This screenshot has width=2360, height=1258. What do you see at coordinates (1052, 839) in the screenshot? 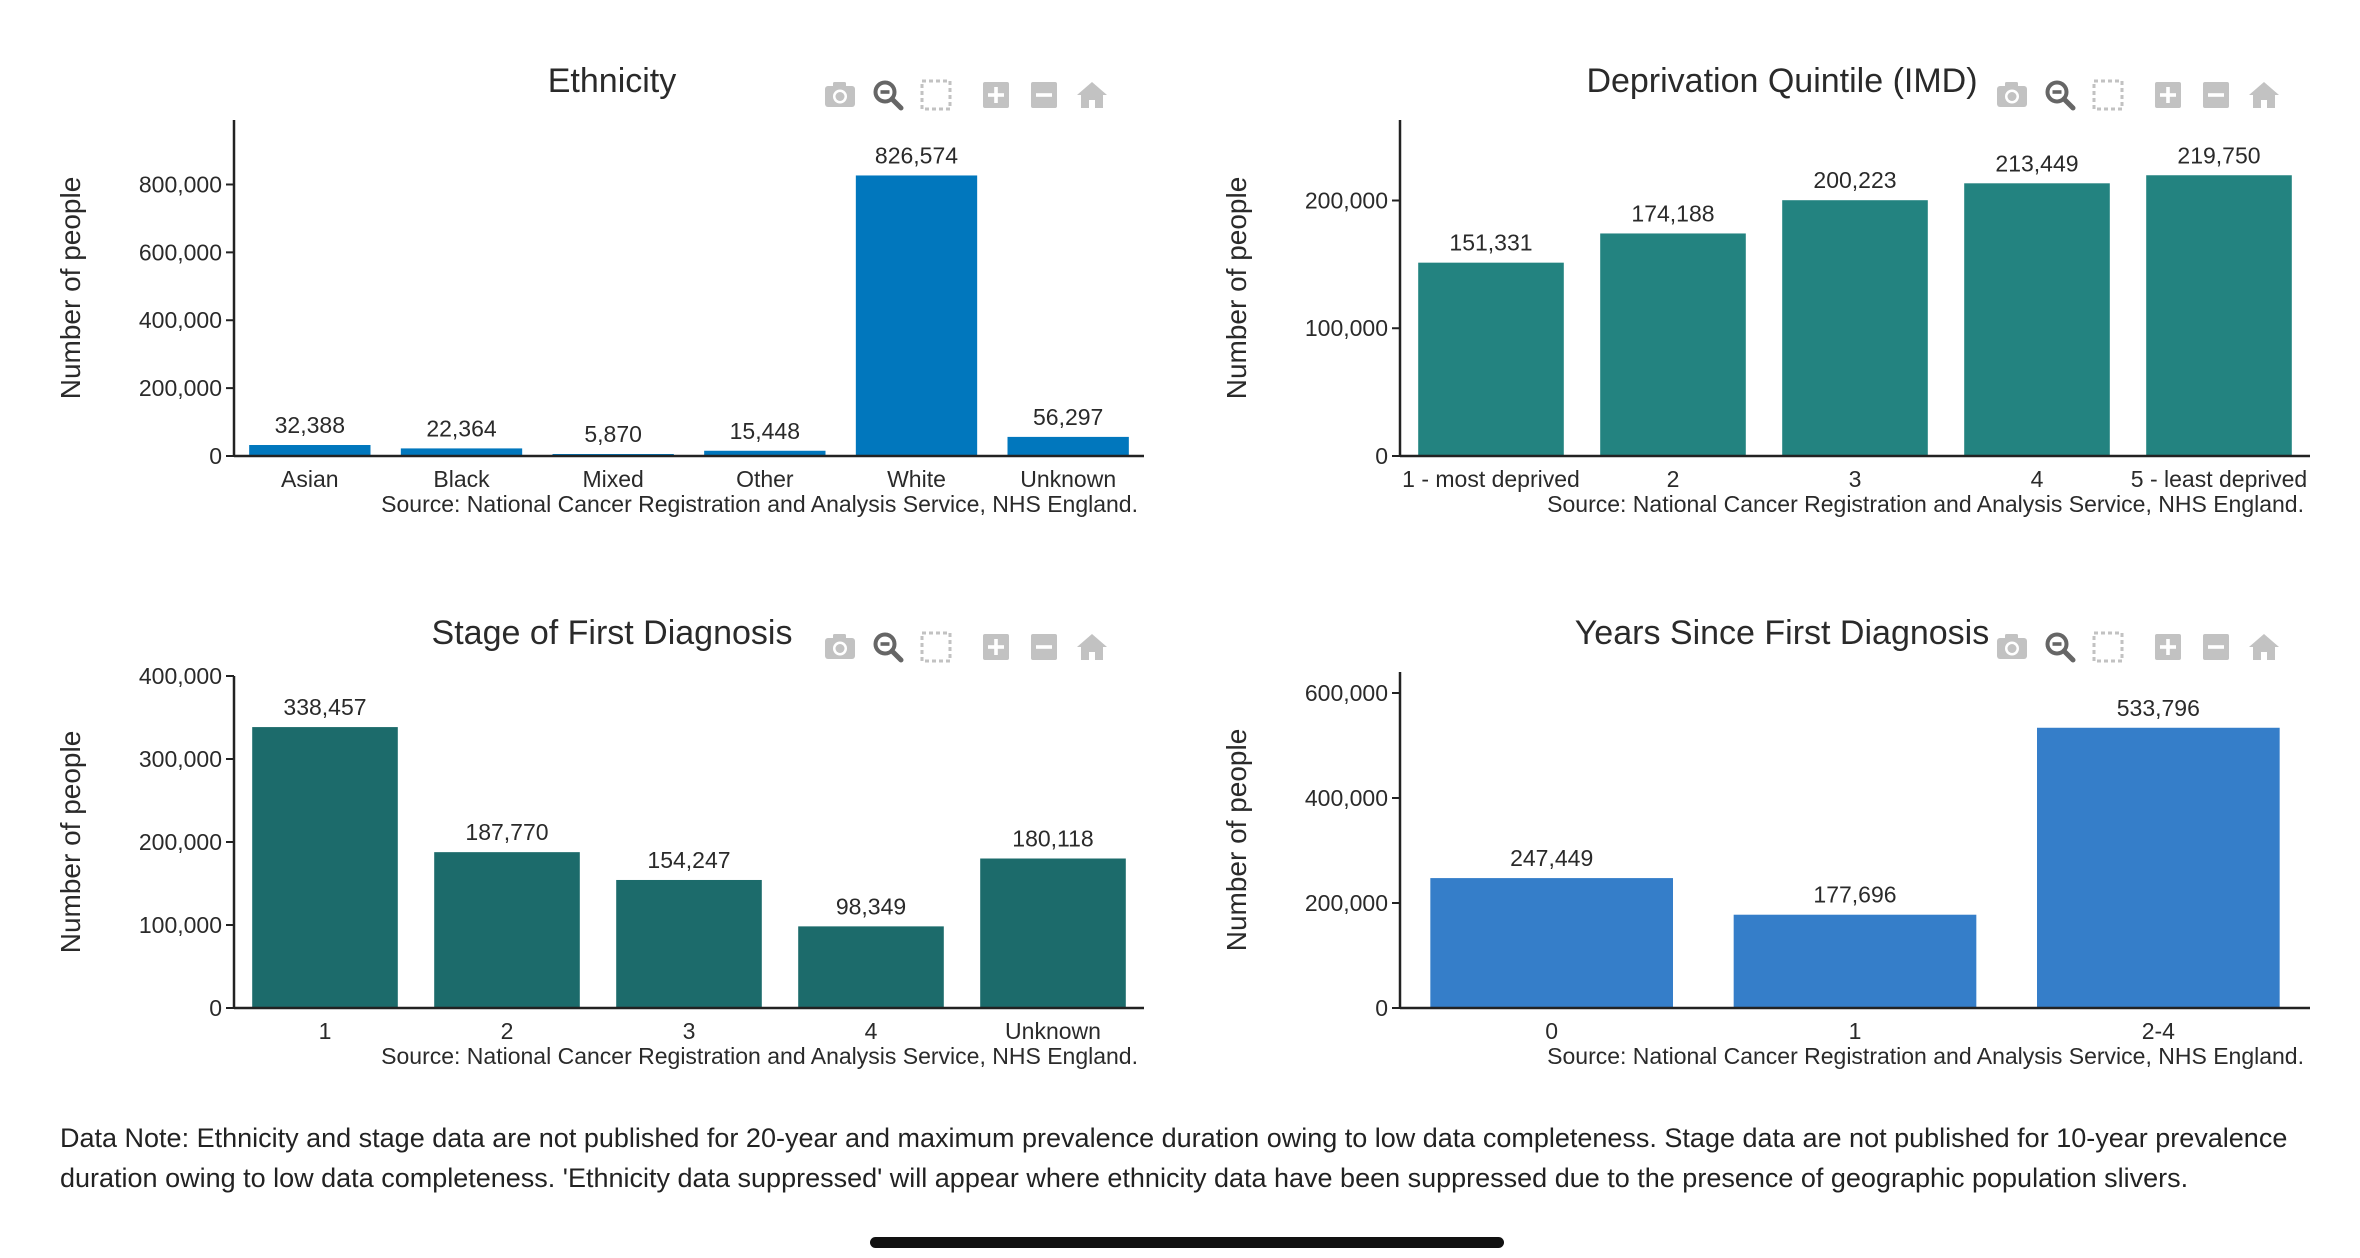
I see `bar-value-label: 180,118` at bounding box center [1052, 839].